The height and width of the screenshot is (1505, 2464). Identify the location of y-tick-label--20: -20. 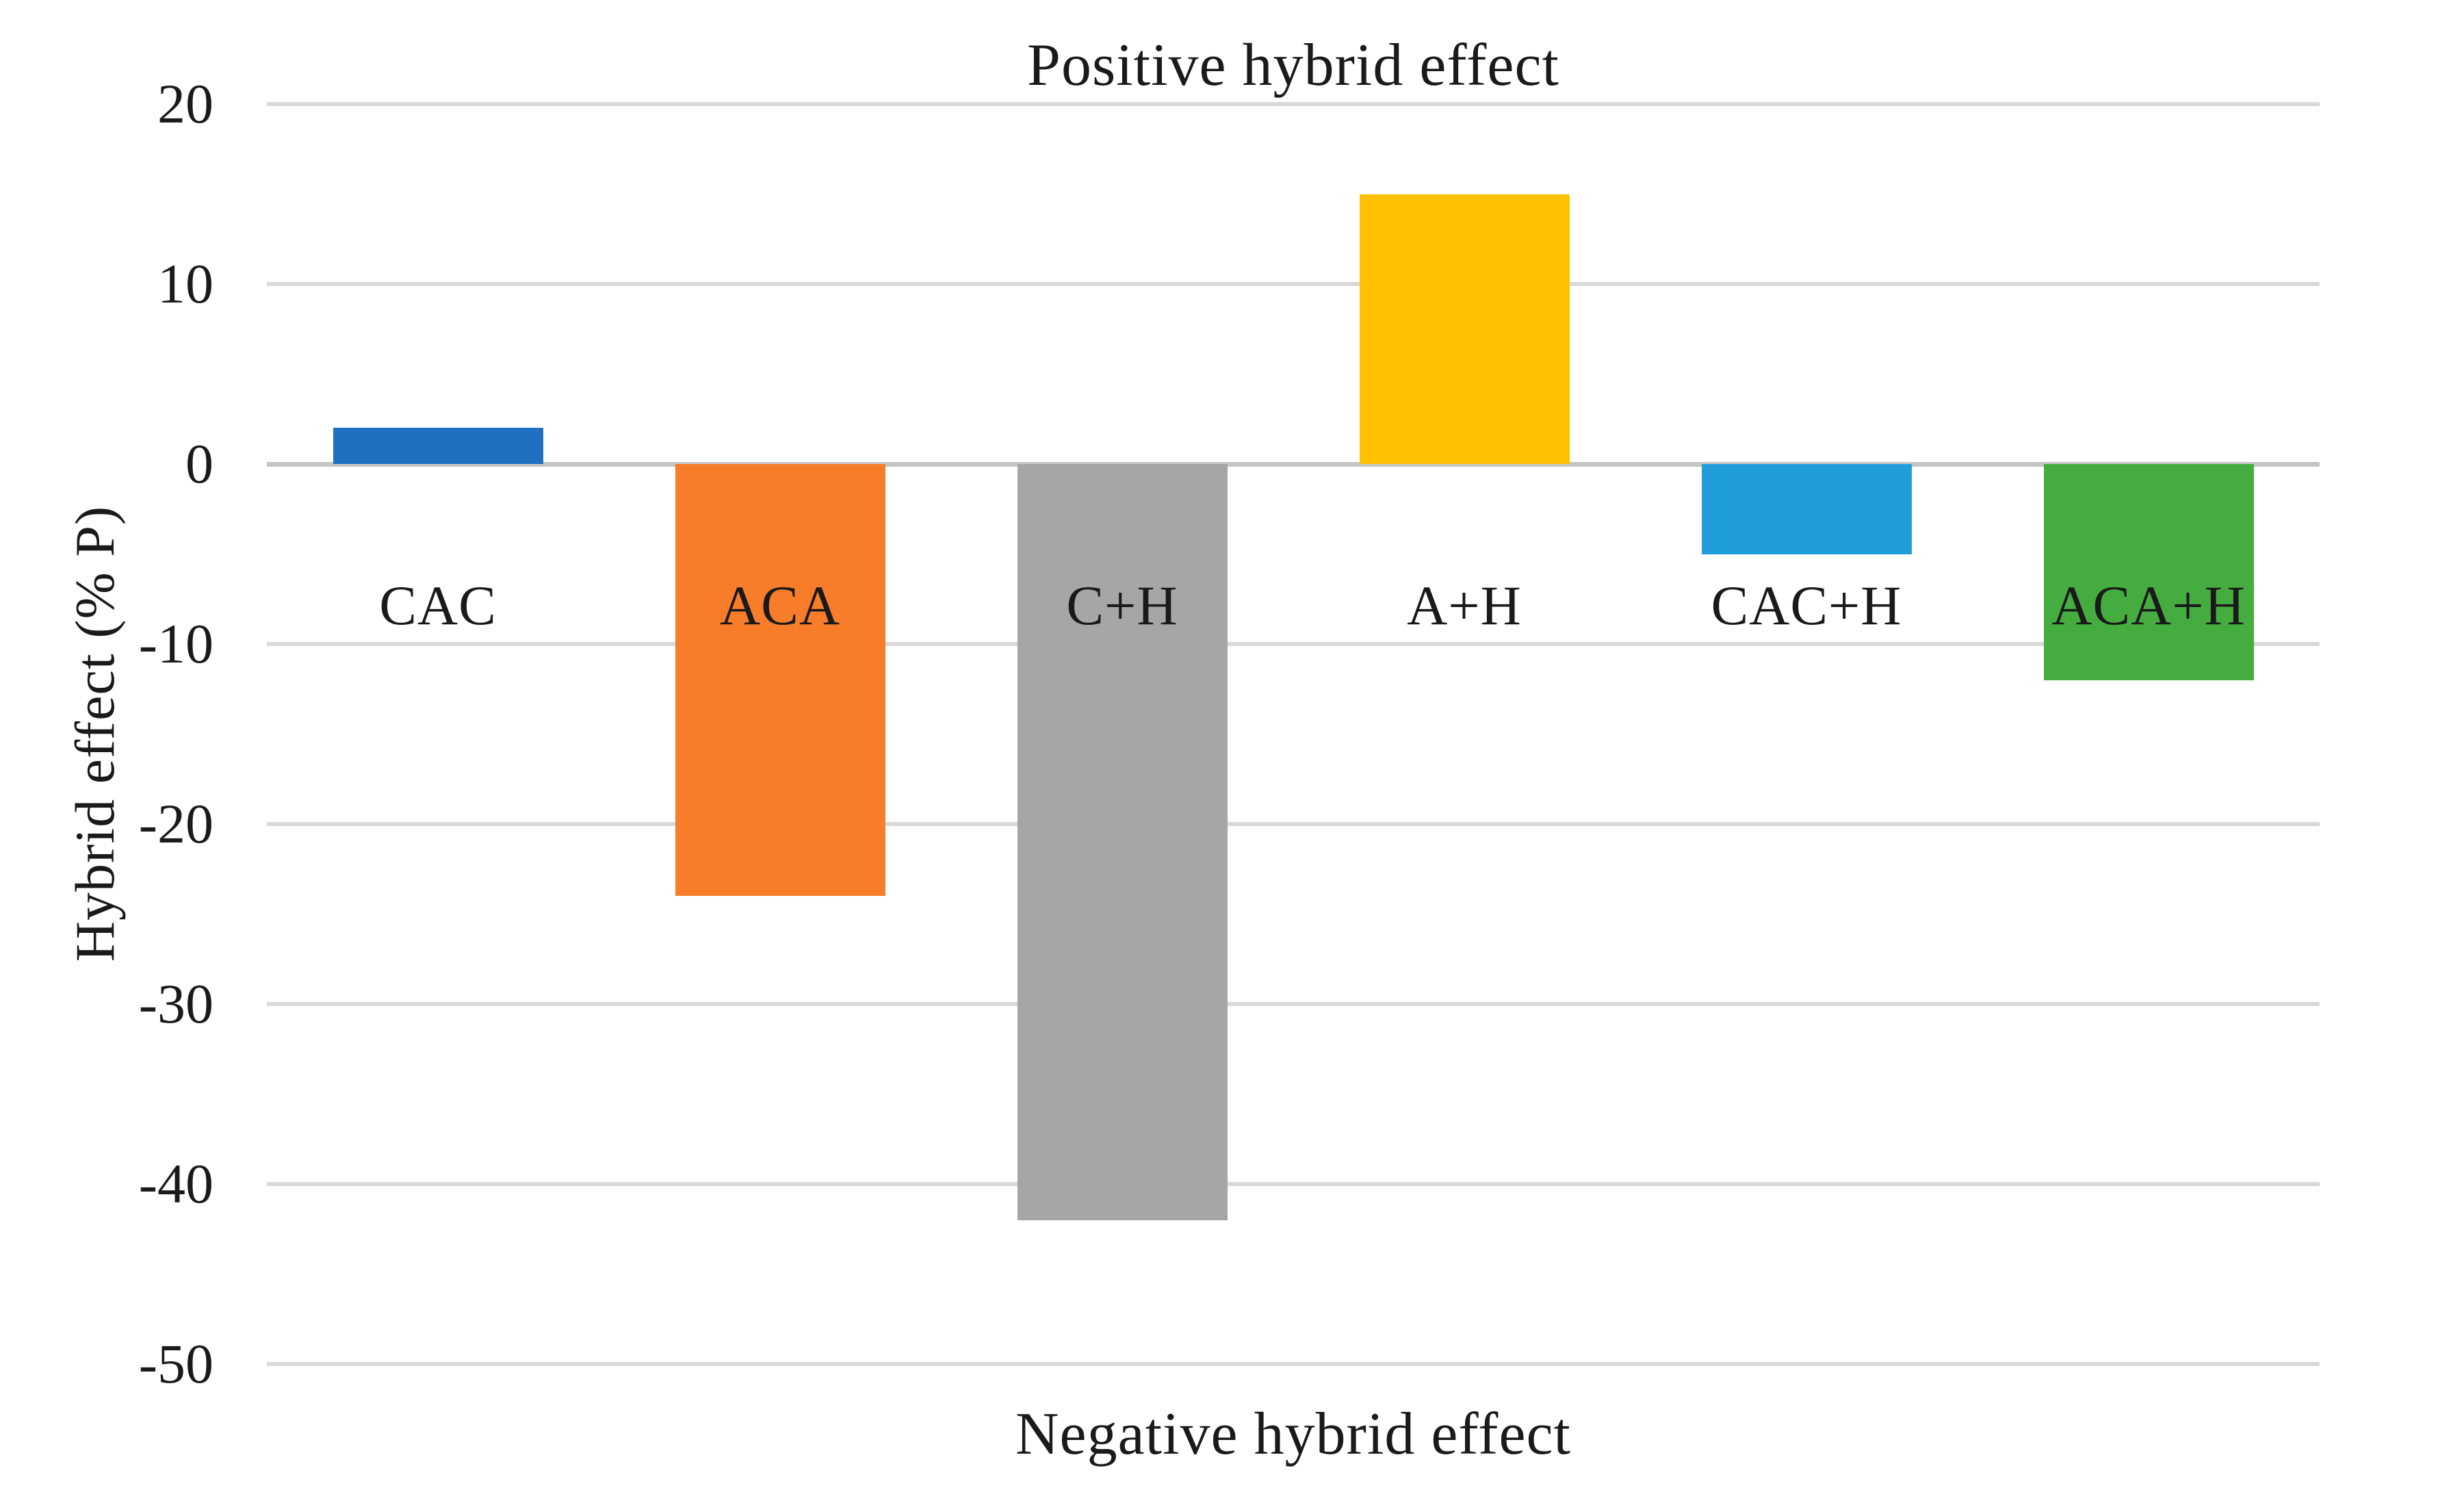
(175, 824).